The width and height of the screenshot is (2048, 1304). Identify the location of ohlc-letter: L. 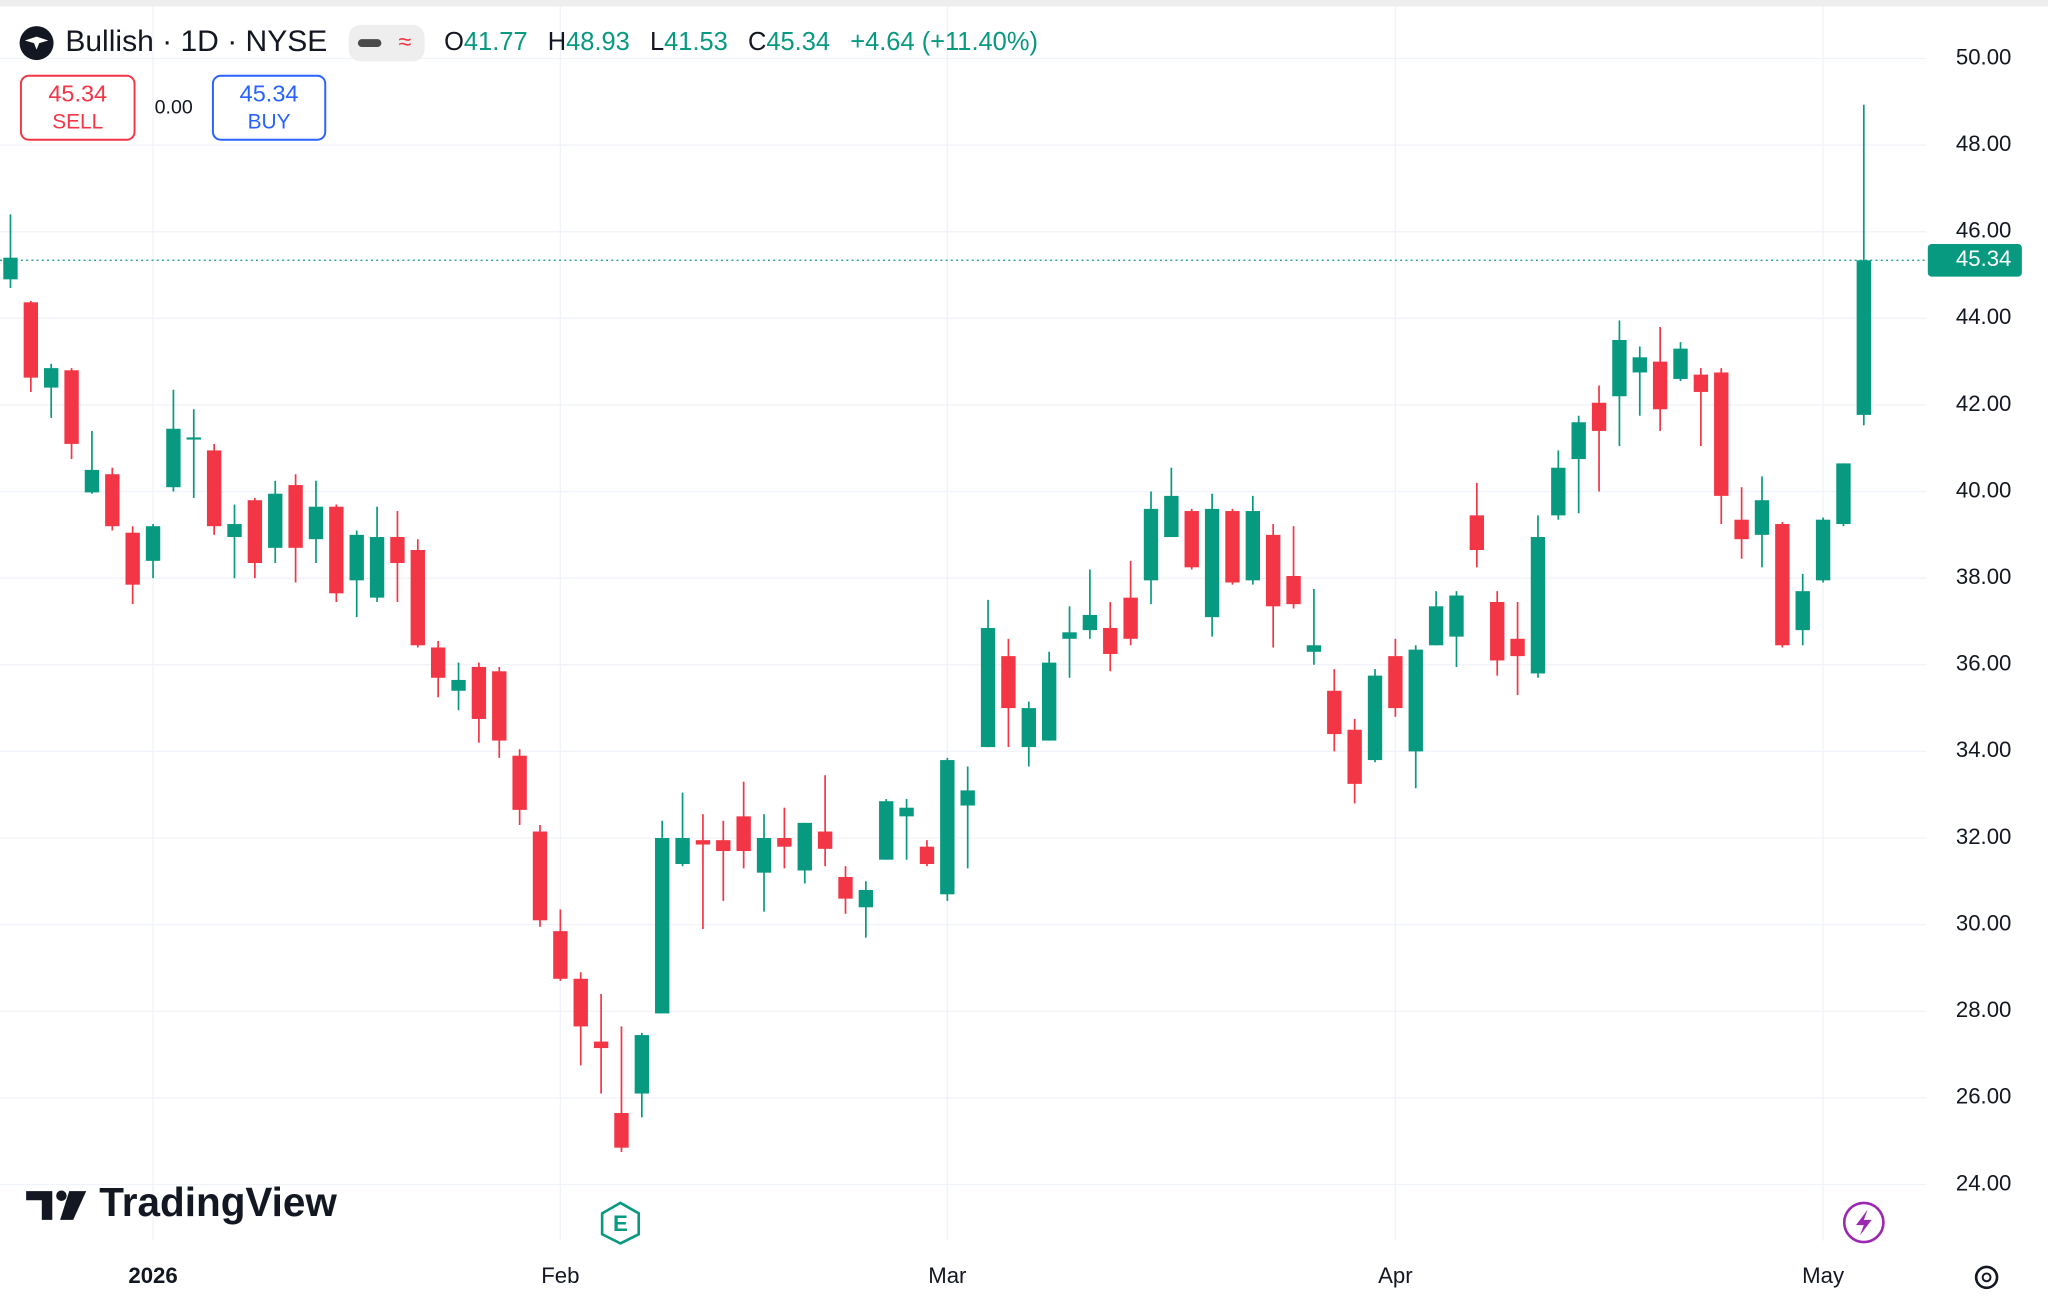
(657, 42).